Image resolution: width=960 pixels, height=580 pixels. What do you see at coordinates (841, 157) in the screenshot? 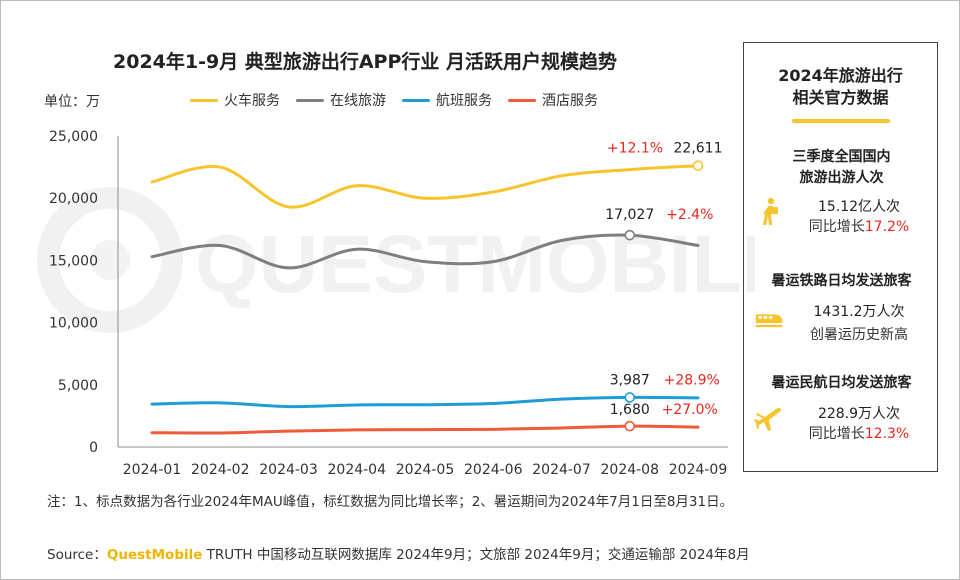
I see `stat-head-line1: 三季度全国国内` at bounding box center [841, 157].